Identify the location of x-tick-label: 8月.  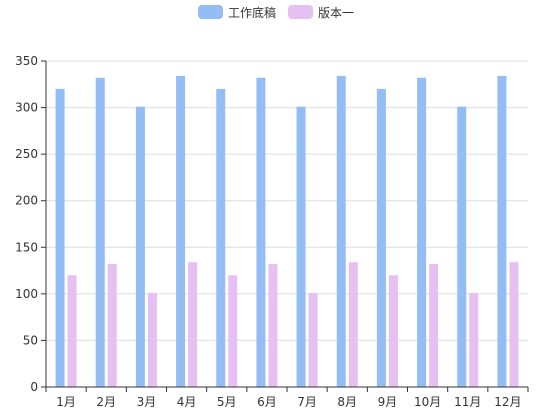
(347, 402).